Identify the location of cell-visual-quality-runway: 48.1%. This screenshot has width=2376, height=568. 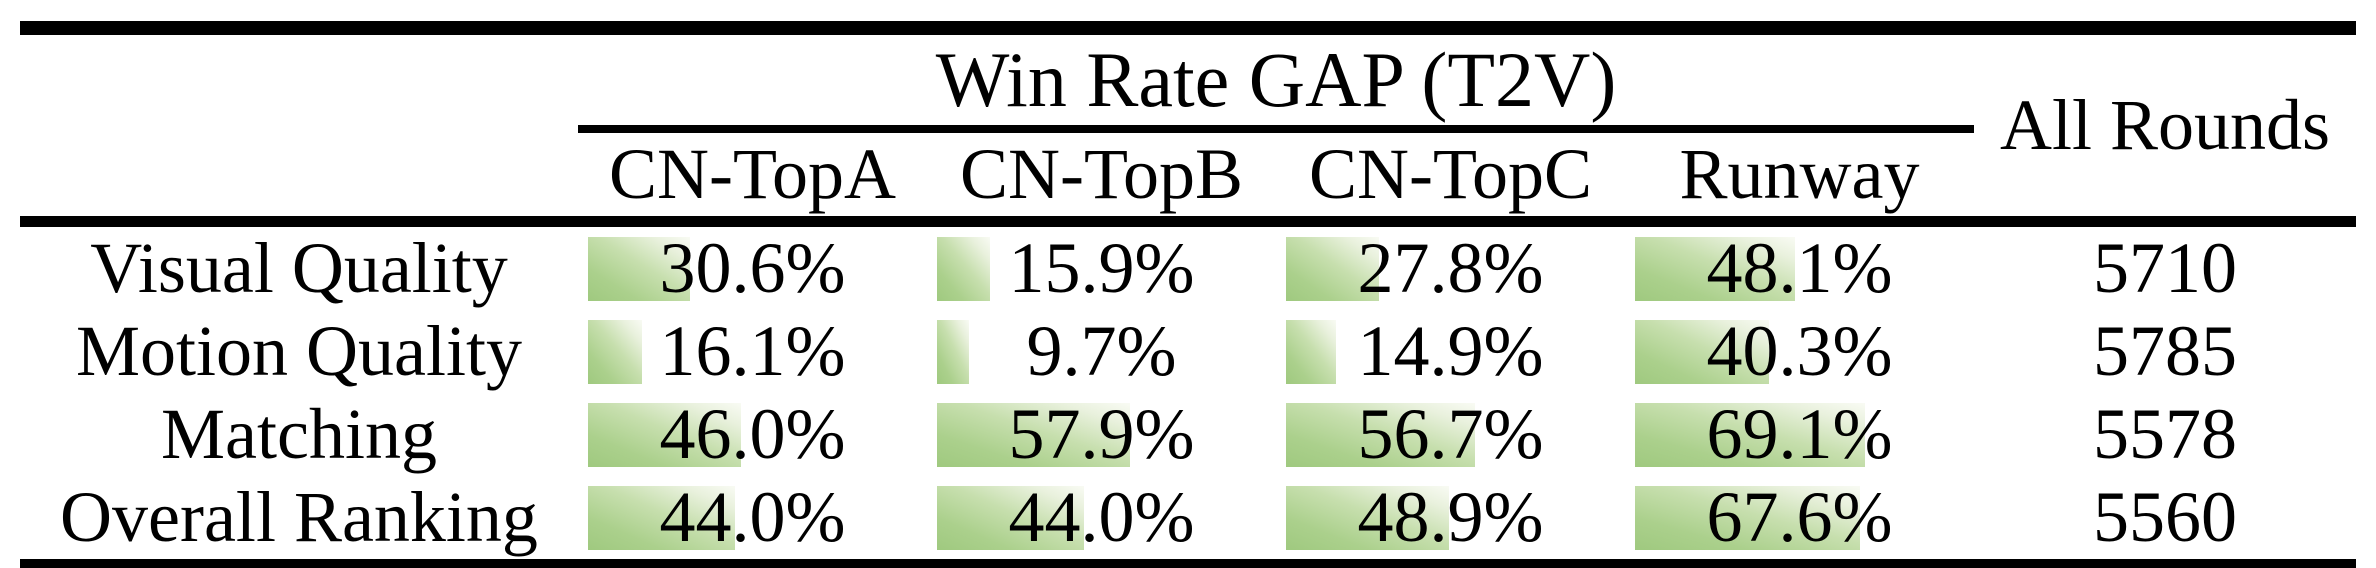
(1799, 266).